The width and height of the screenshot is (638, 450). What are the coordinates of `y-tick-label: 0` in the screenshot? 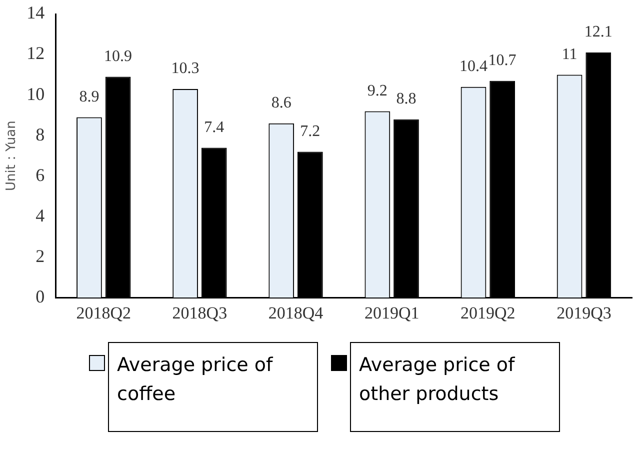 It's located at (40, 296).